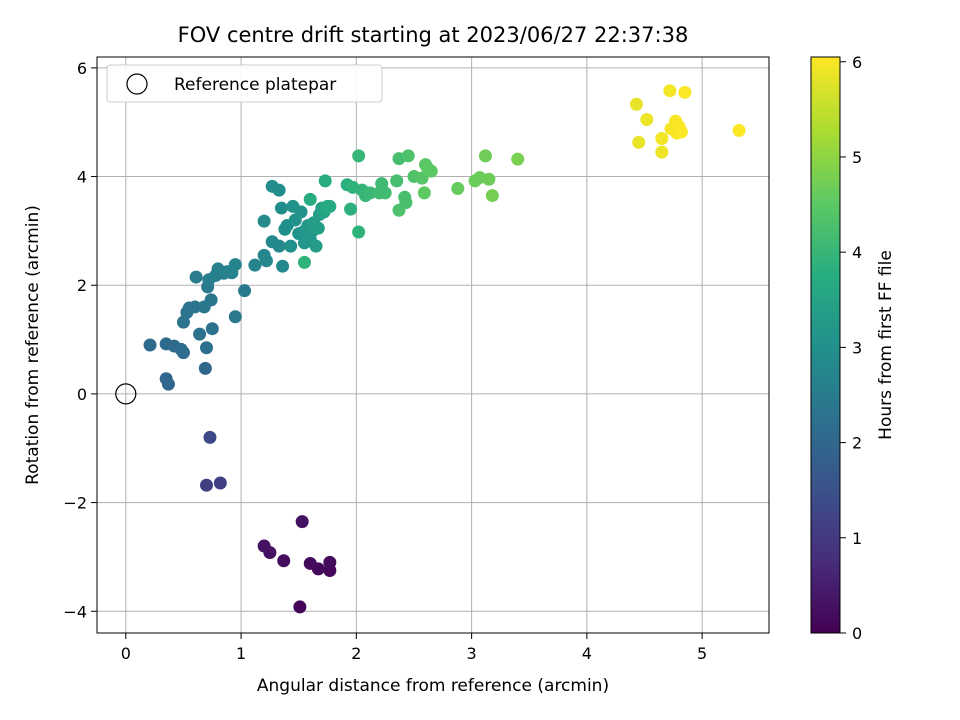  I want to click on colorbar-gradient, so click(825, 345).